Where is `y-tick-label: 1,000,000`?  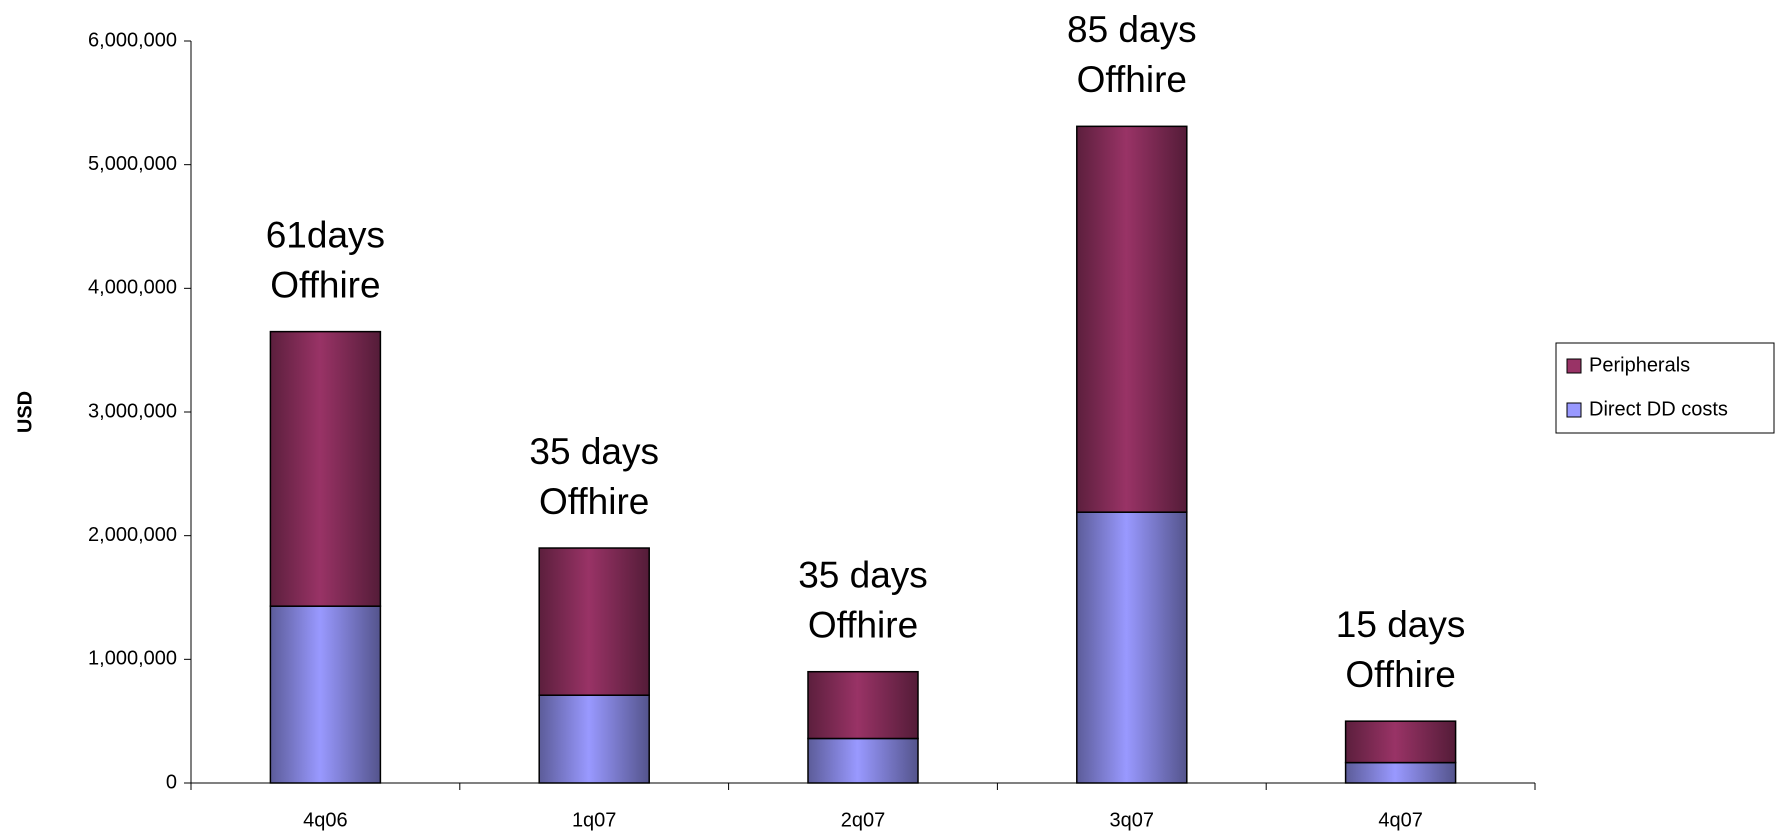 y-tick-label: 1,000,000 is located at coordinates (132, 659).